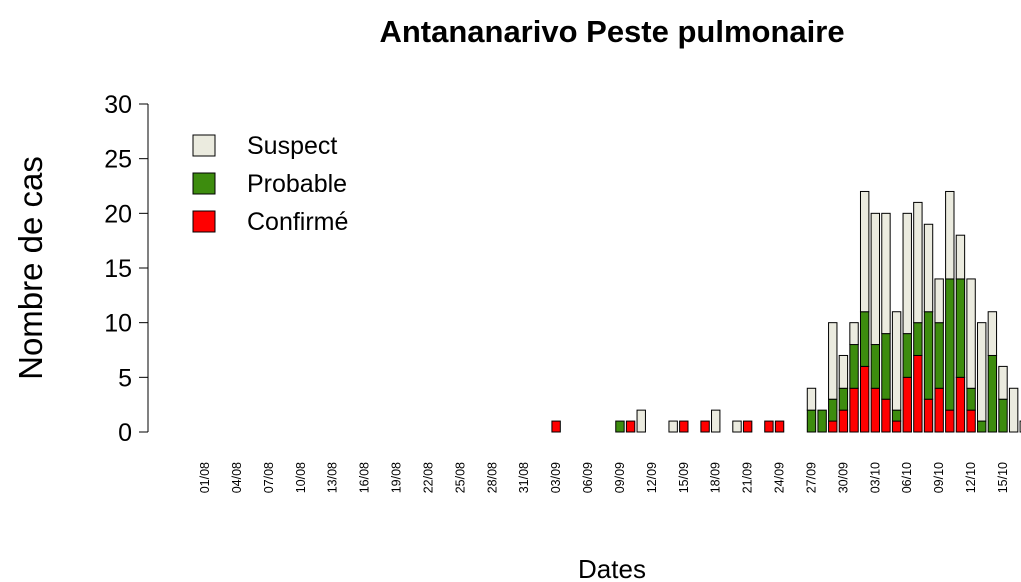 The height and width of the screenshot is (582, 1021). I want to click on y-tick-label: 20, so click(118, 214).